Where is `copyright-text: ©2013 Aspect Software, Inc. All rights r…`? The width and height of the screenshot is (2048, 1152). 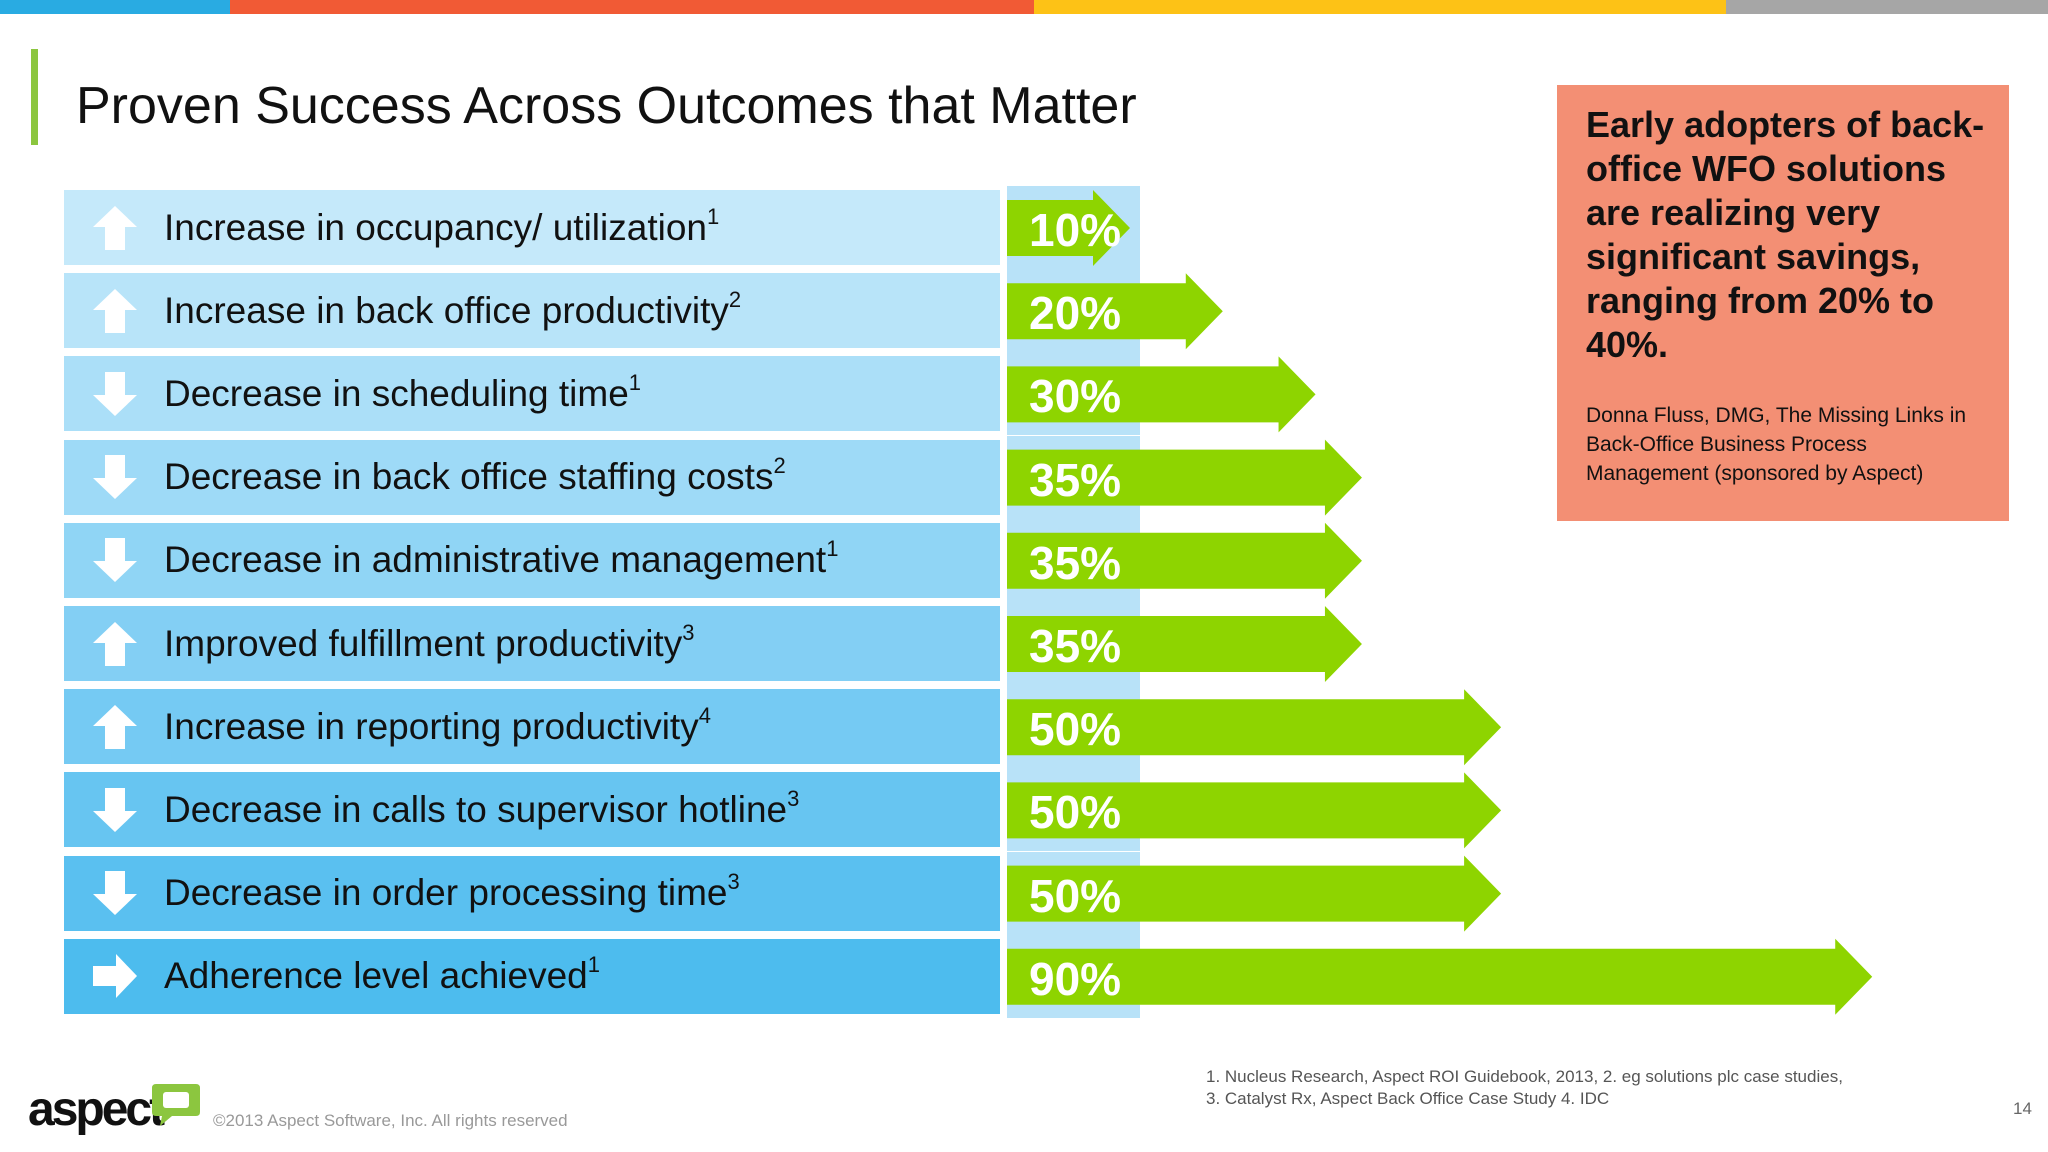 copyright-text: ©2013 Aspect Software, Inc. All rights r… is located at coordinates (390, 1120).